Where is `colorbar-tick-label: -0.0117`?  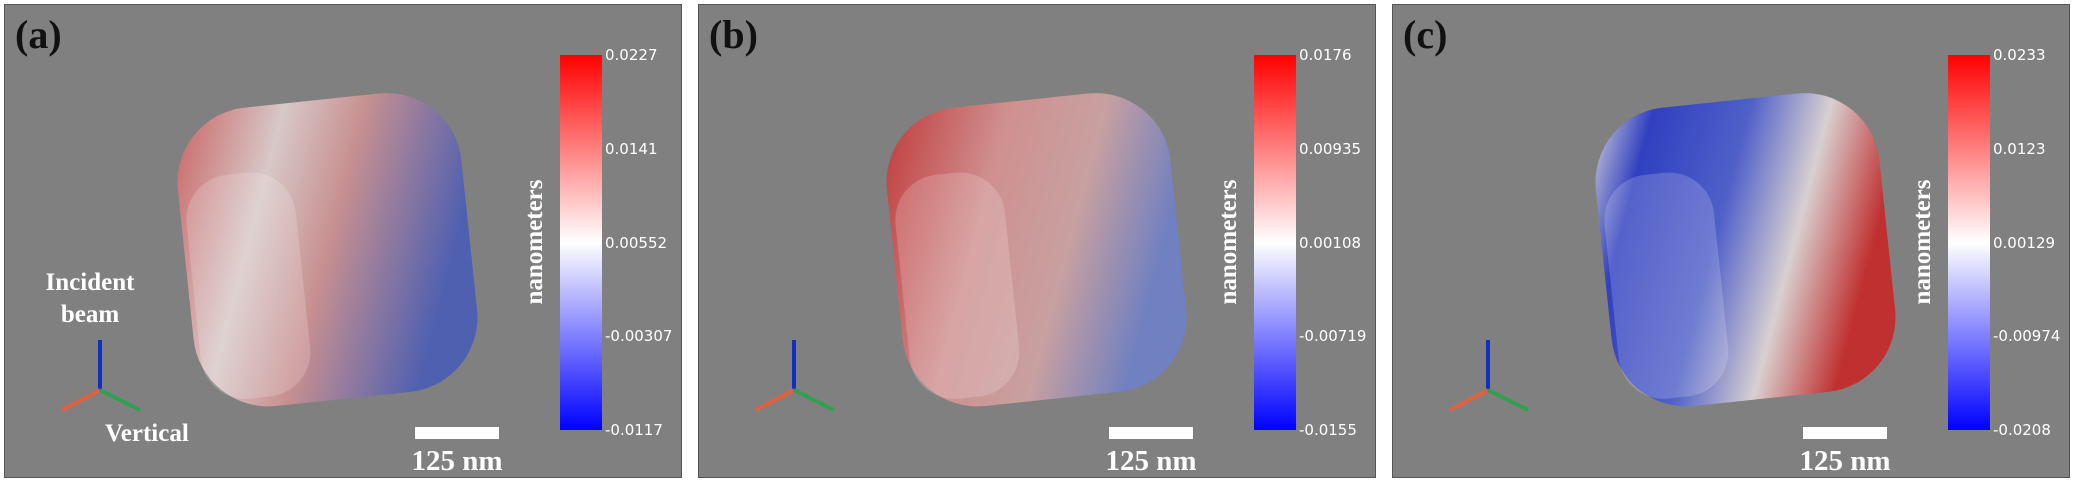 colorbar-tick-label: -0.0117 is located at coordinates (634, 430).